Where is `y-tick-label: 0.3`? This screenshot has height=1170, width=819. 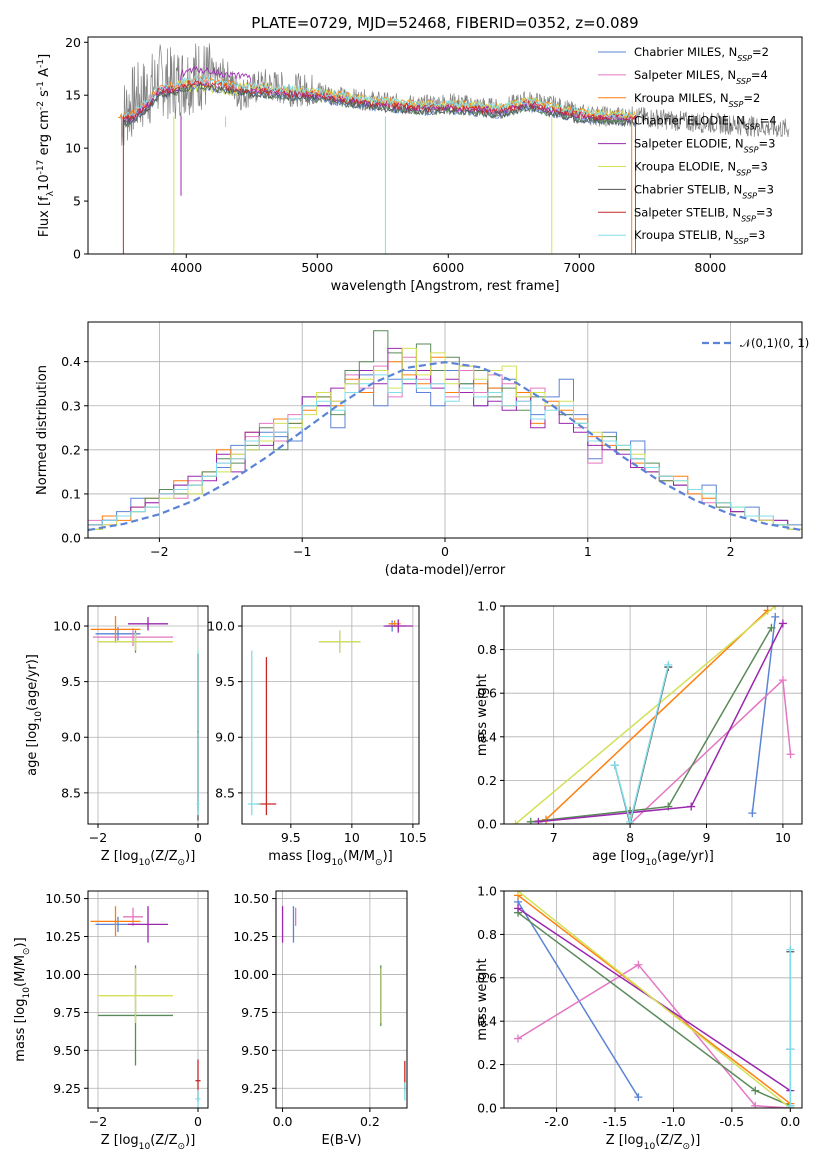
y-tick-label: 0.3 is located at coordinates (71, 405).